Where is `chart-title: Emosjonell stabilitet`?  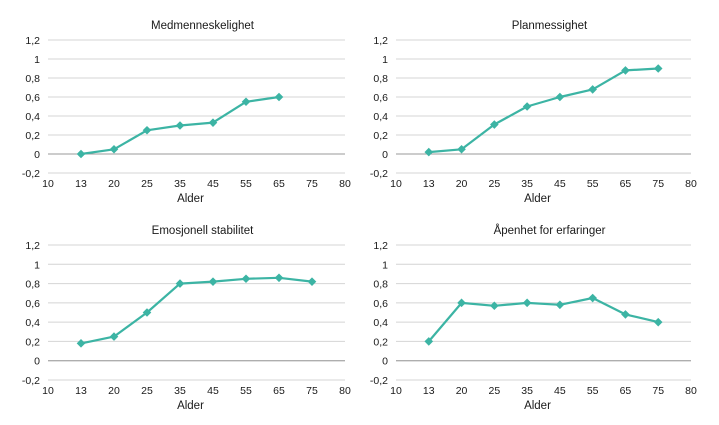
chart-title: Emosjonell stabilitet is located at coordinates (203, 231).